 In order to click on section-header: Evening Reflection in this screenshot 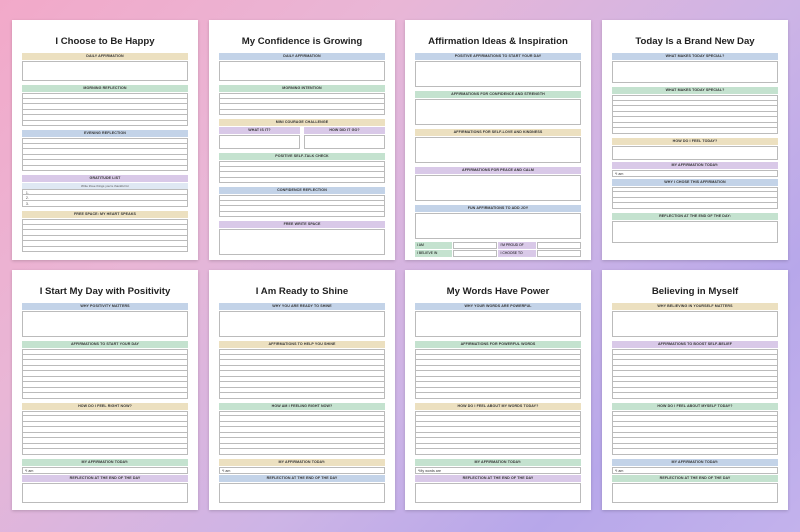, I will do `click(105, 133)`.